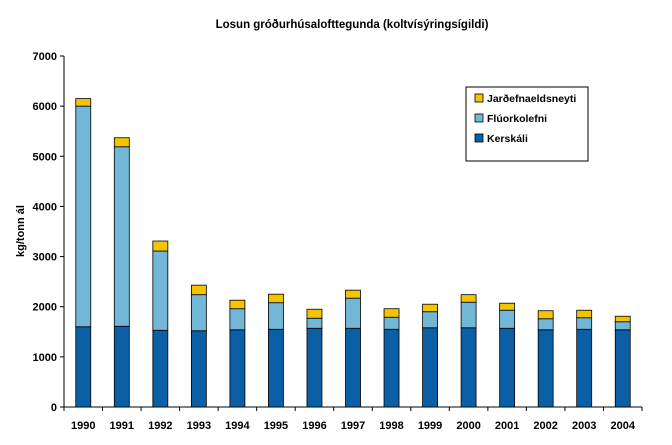  What do you see at coordinates (531, 99) in the screenshot?
I see `legend-label: Jarðefnaeldsneyti` at bounding box center [531, 99].